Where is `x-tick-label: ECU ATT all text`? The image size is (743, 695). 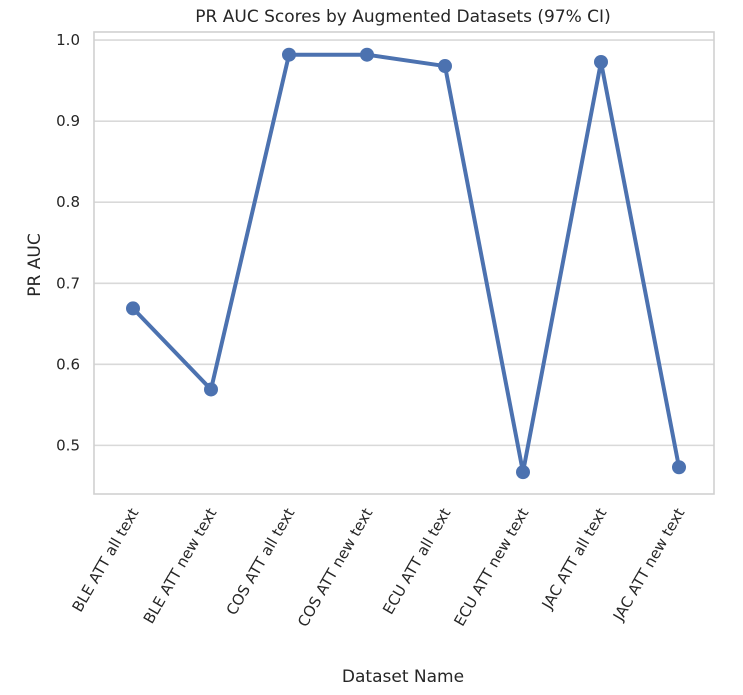 x-tick-label: ECU ATT all text is located at coordinates (416, 561).